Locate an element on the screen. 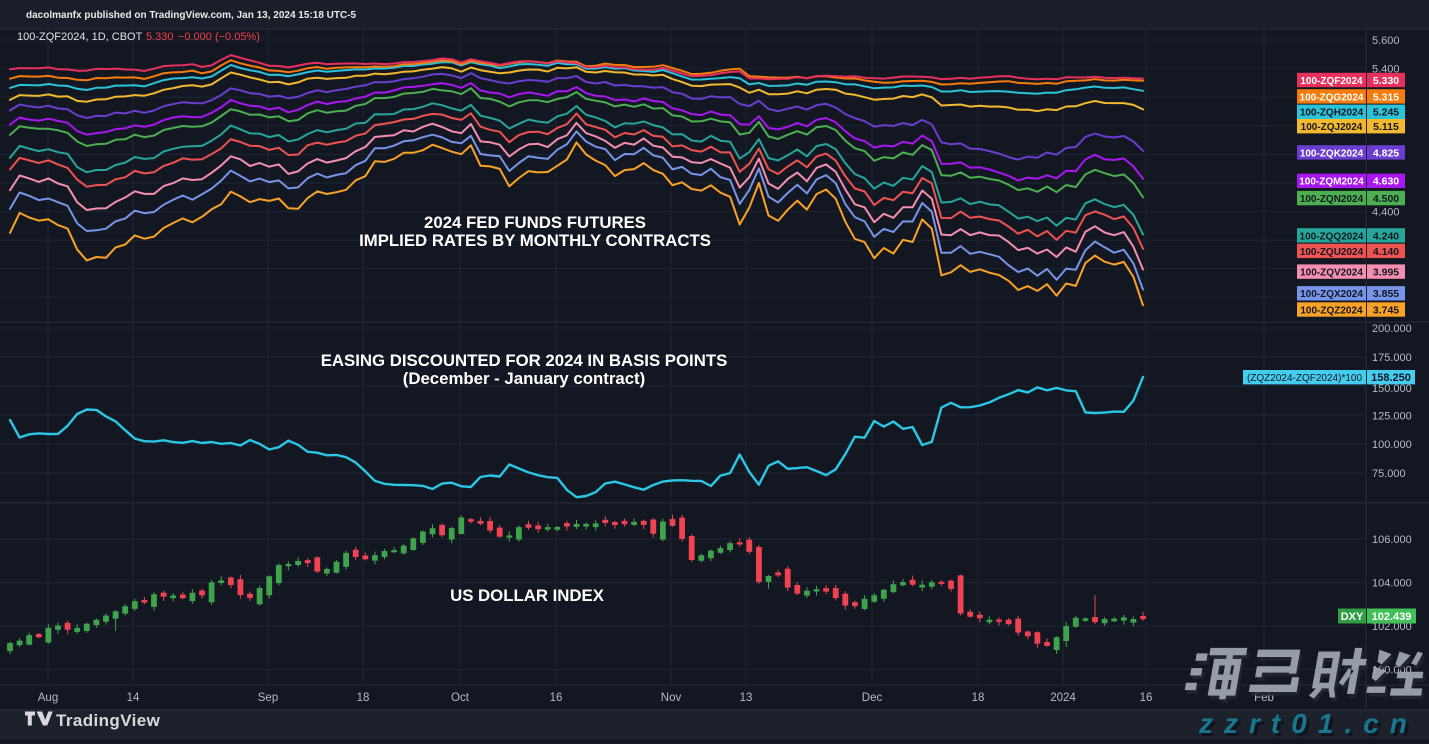 This screenshot has width=1429, height=744. svg-text: 100-ZQV2024 is located at coordinates (1331, 273).